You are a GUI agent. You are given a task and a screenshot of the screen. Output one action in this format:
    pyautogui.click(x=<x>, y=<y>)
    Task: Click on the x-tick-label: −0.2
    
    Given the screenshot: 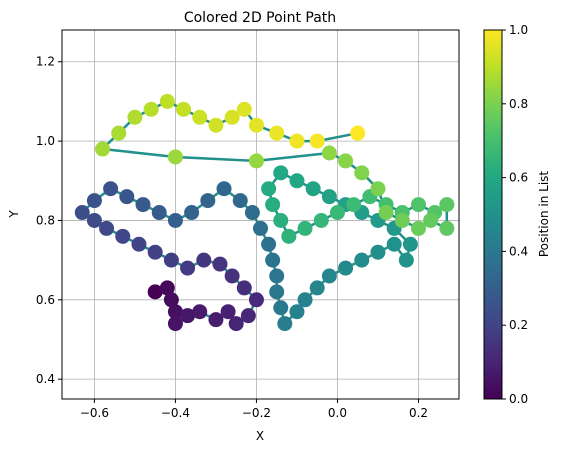 What is the action you would take?
    pyautogui.click(x=256, y=413)
    